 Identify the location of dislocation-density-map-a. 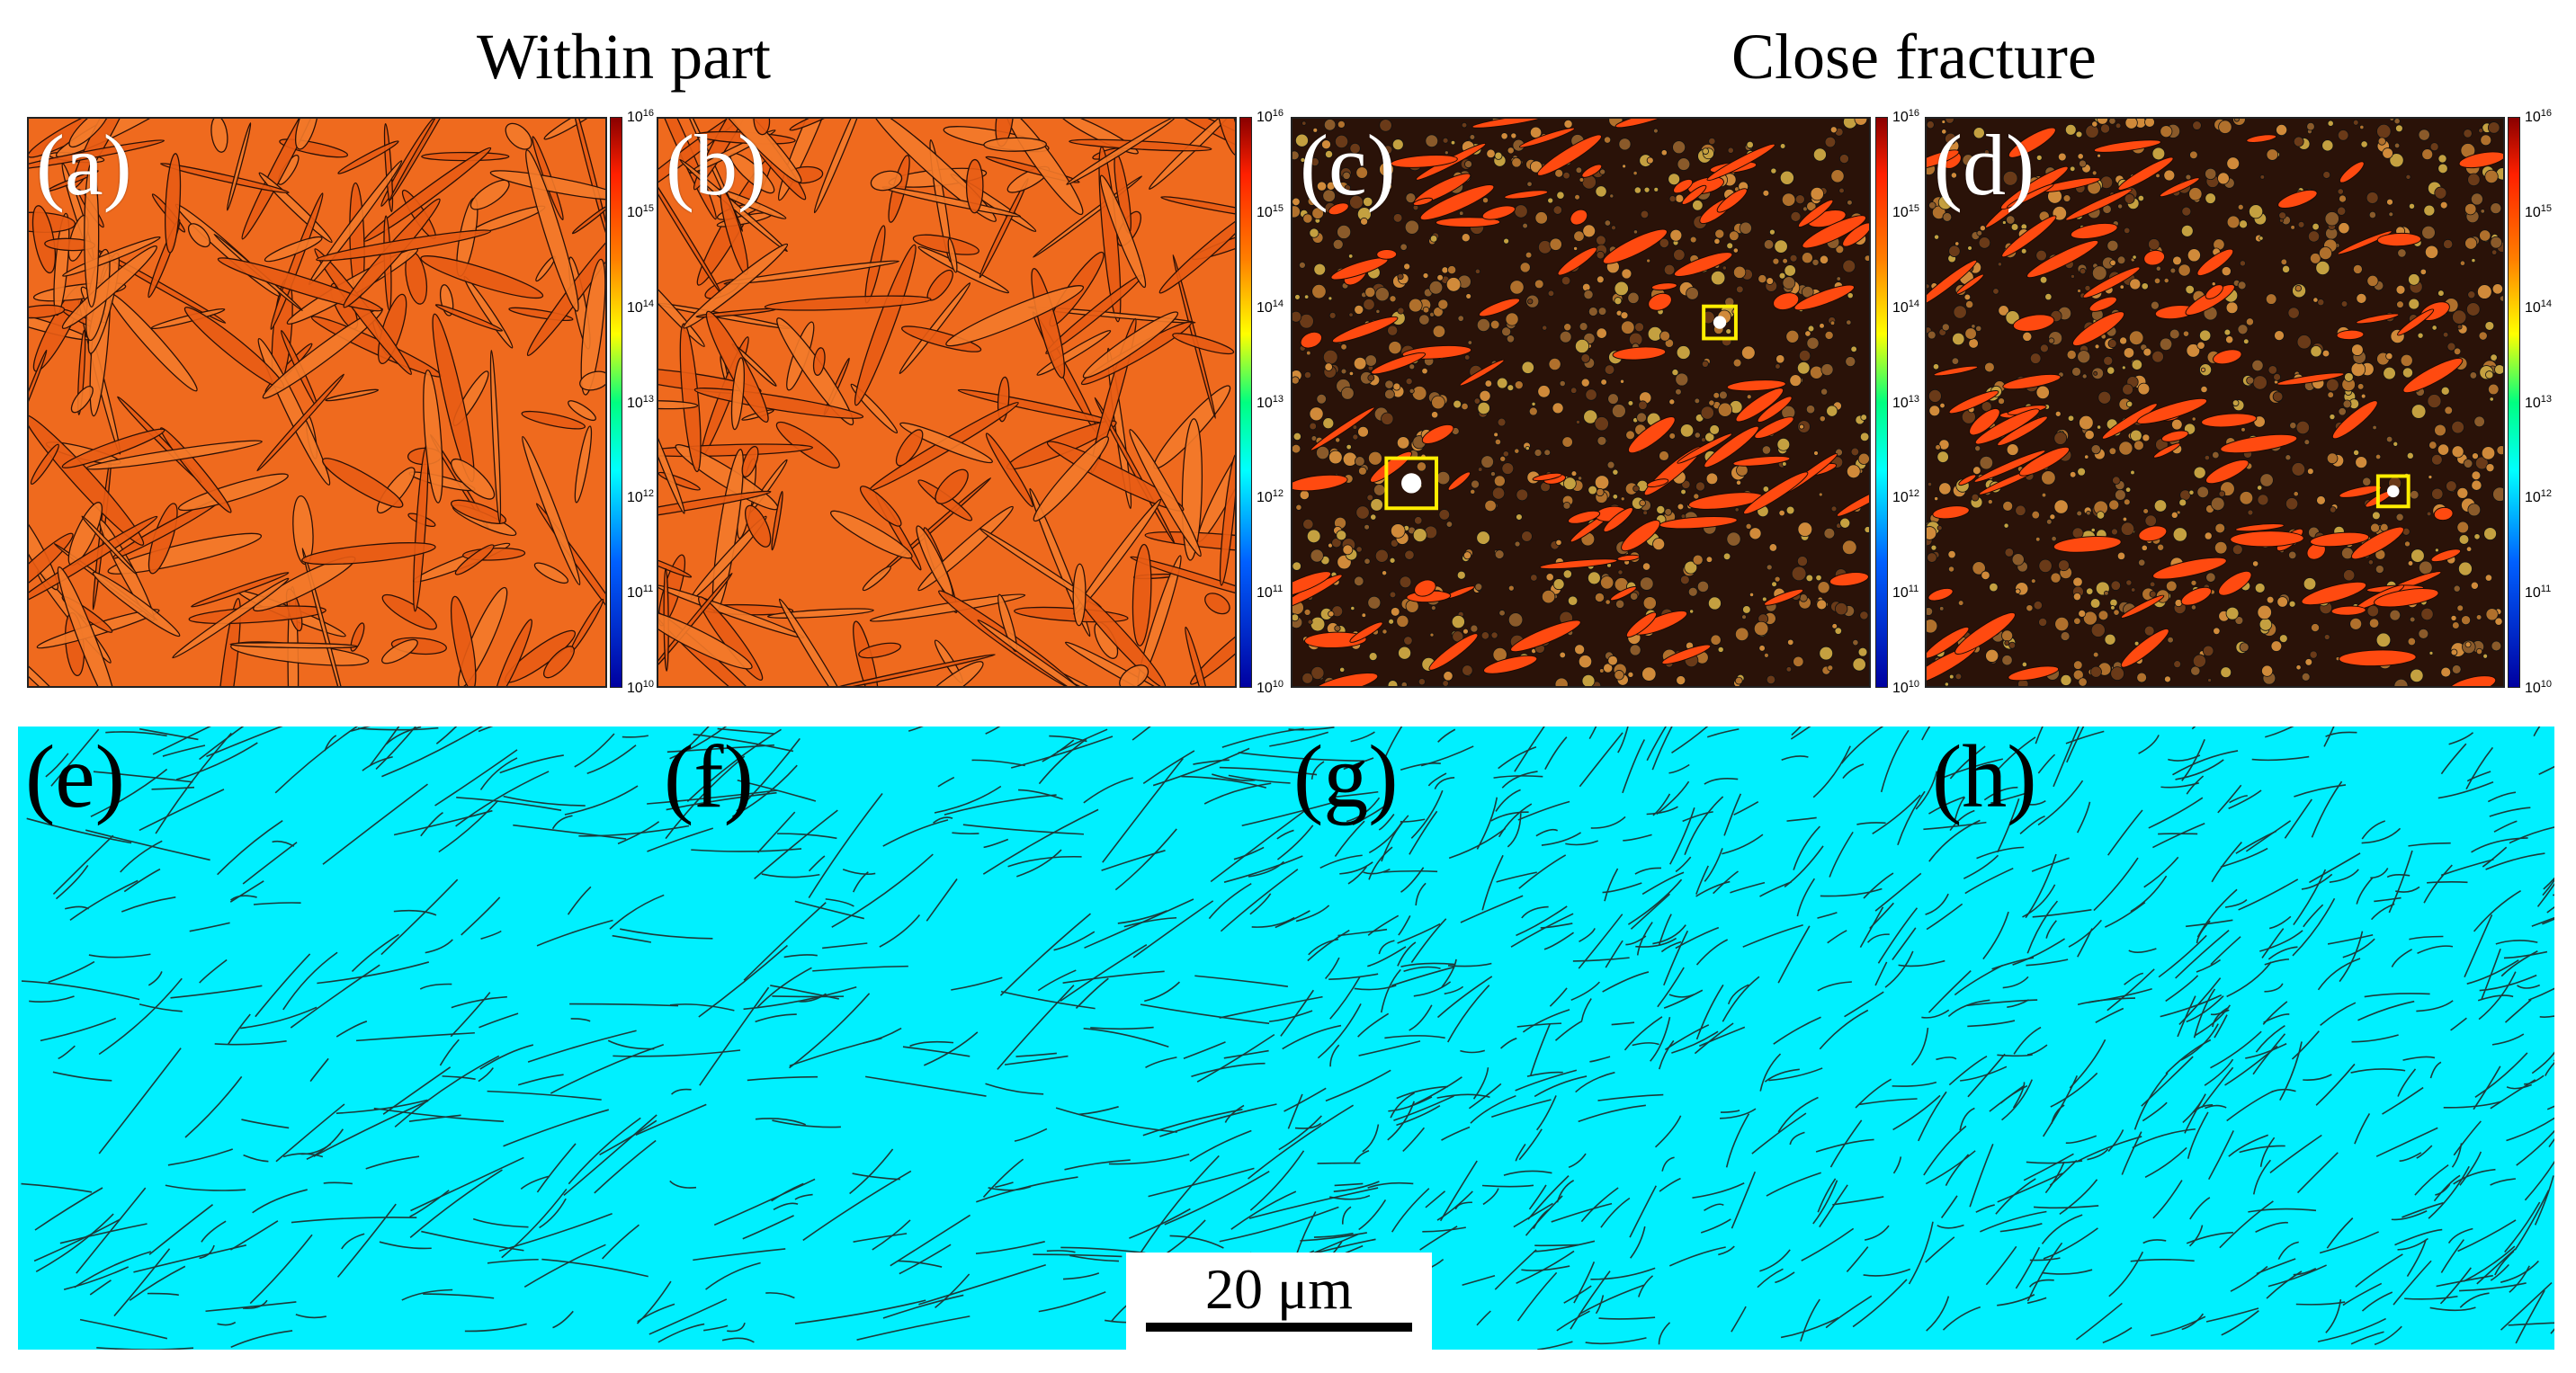
(317, 403).